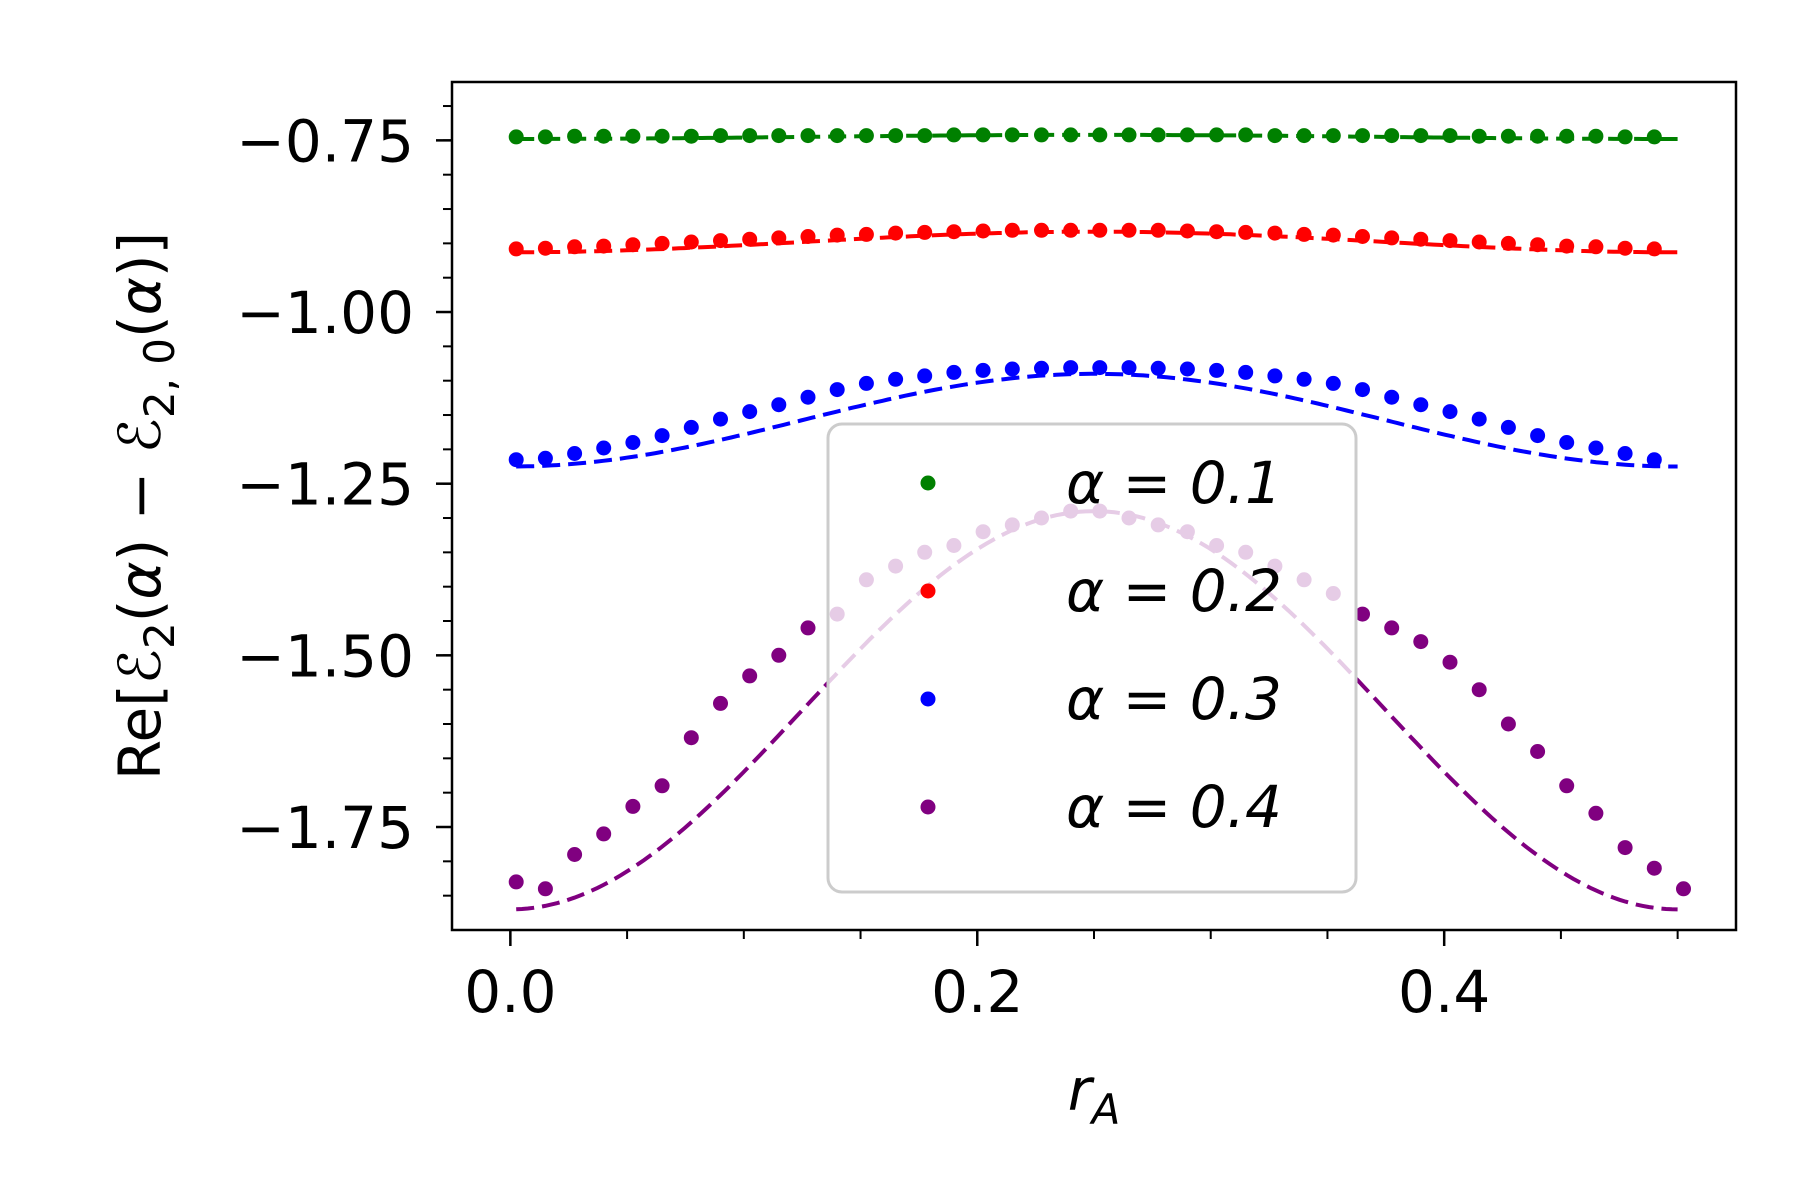  I want to click on y-tick-label: −1.00, so click(325, 313).